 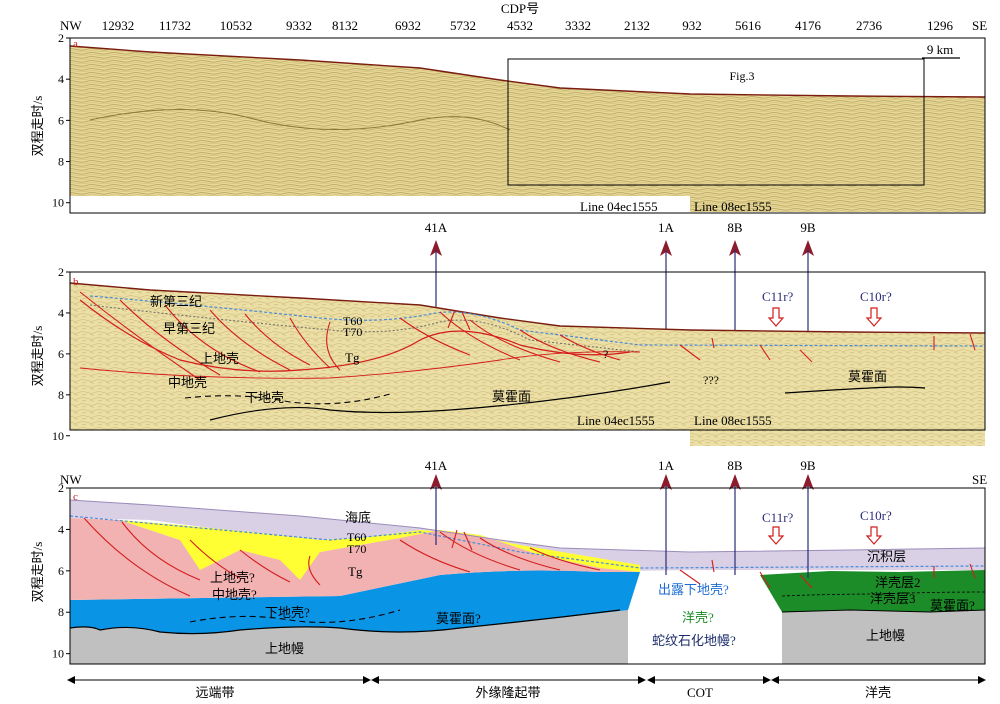 What do you see at coordinates (234, 594) in the screenshot?
I see `label-middle-crust-c: 中地壳?` at bounding box center [234, 594].